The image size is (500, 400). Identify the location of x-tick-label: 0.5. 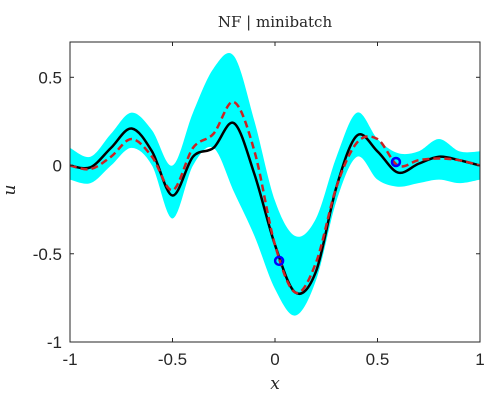
(378, 359).